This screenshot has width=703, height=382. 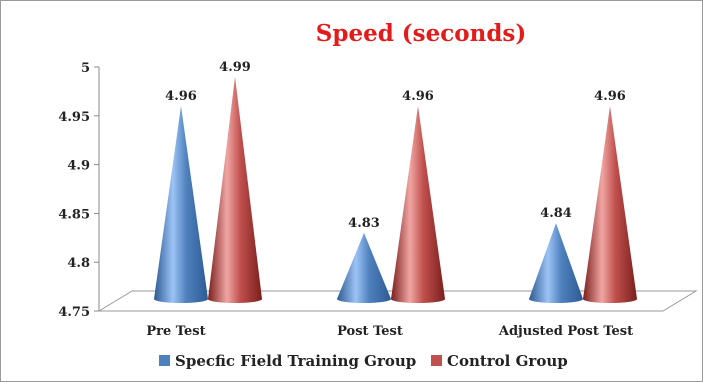 I want to click on y-tick-label: 5, so click(x=85, y=68).